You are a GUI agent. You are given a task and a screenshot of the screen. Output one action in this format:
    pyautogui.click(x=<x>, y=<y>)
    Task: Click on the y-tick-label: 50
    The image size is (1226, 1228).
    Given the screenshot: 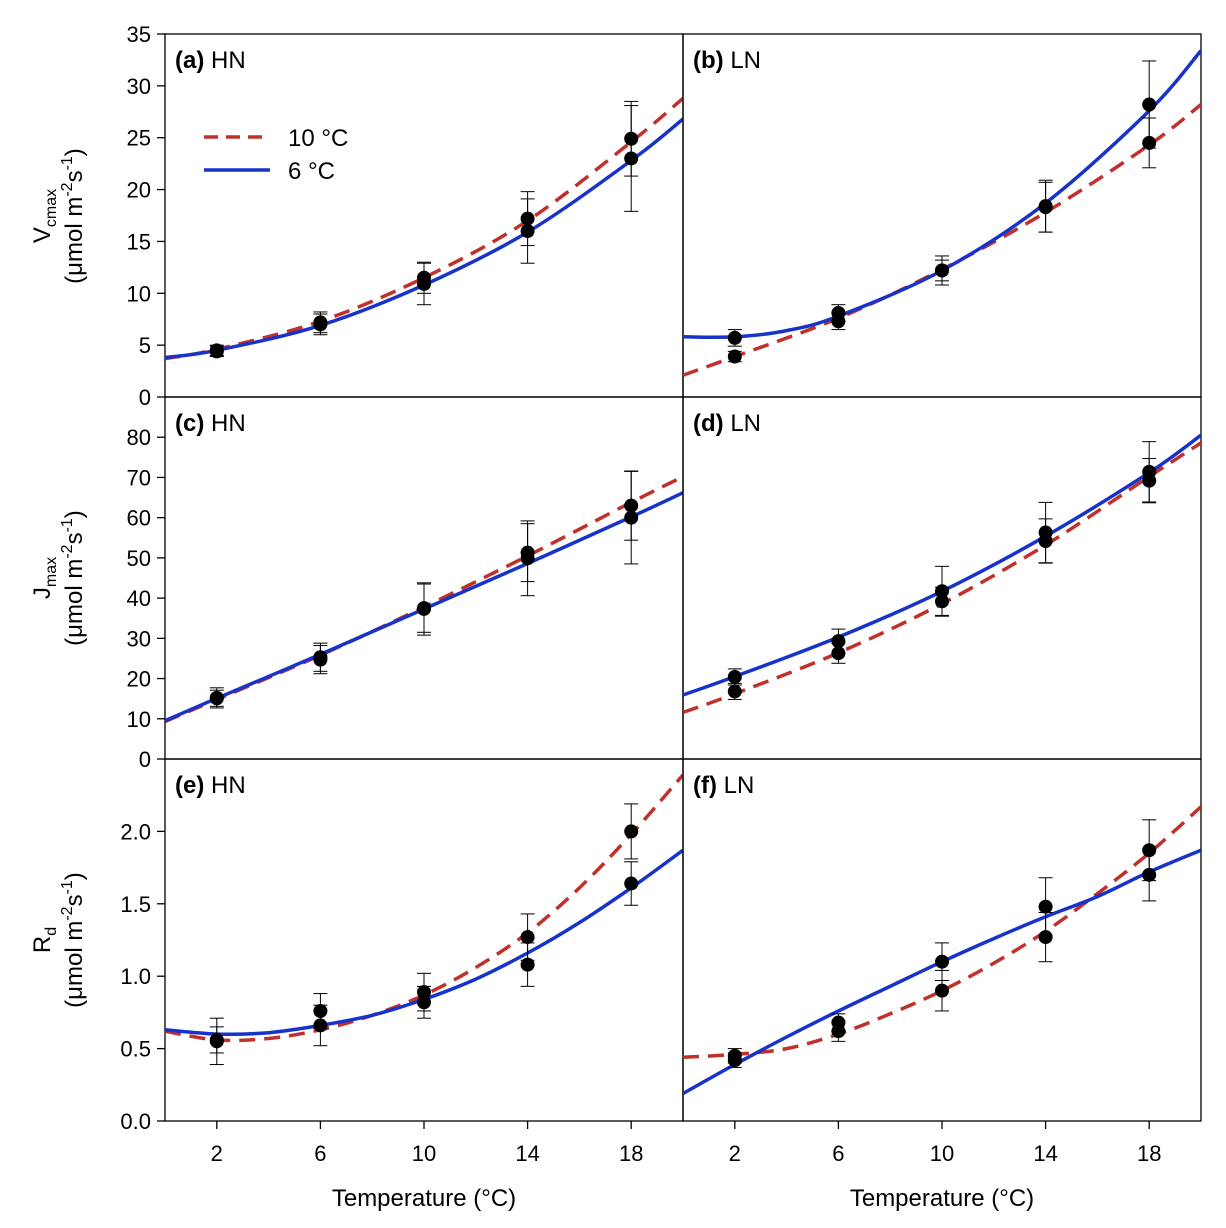 What is the action you would take?
    pyautogui.click(x=139, y=558)
    